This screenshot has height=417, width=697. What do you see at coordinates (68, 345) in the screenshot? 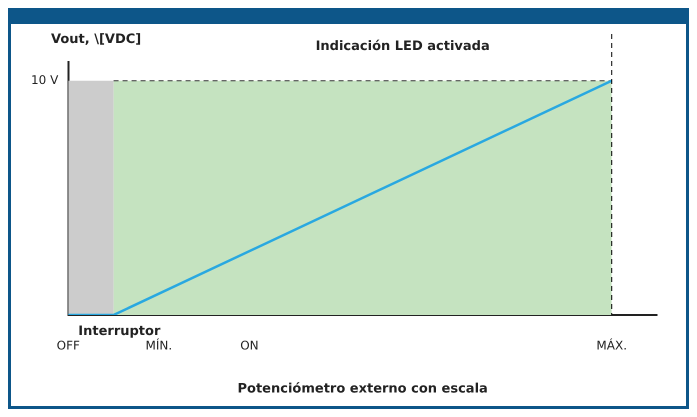
I see `x-tick-label: OFF` at bounding box center [68, 345].